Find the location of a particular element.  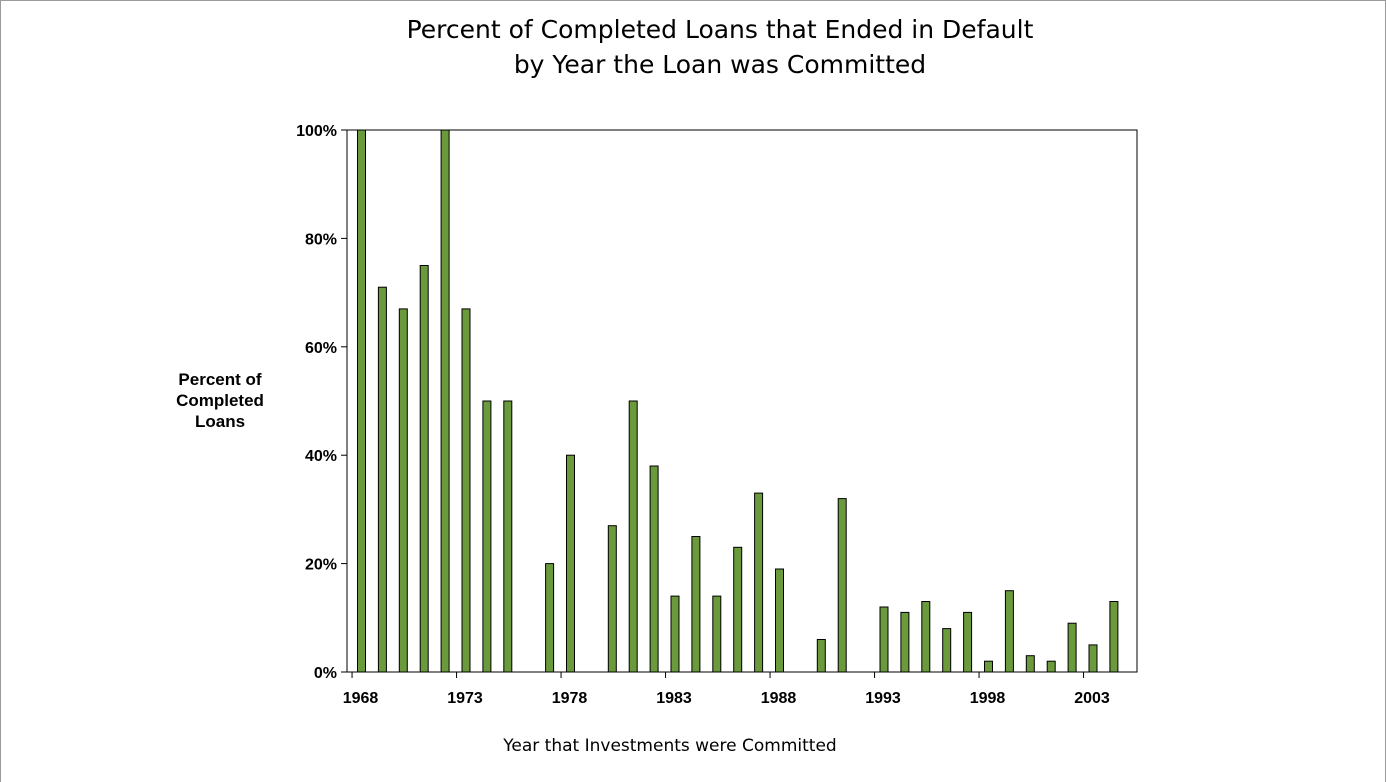

bar-1971 is located at coordinates (424, 469).